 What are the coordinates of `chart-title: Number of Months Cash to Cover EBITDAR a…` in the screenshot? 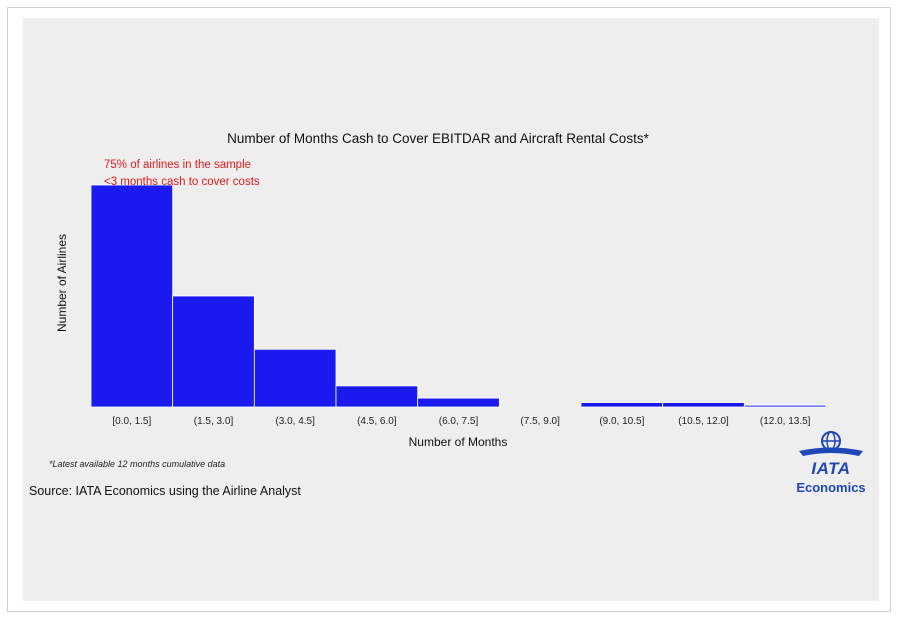 It's located at (438, 138).